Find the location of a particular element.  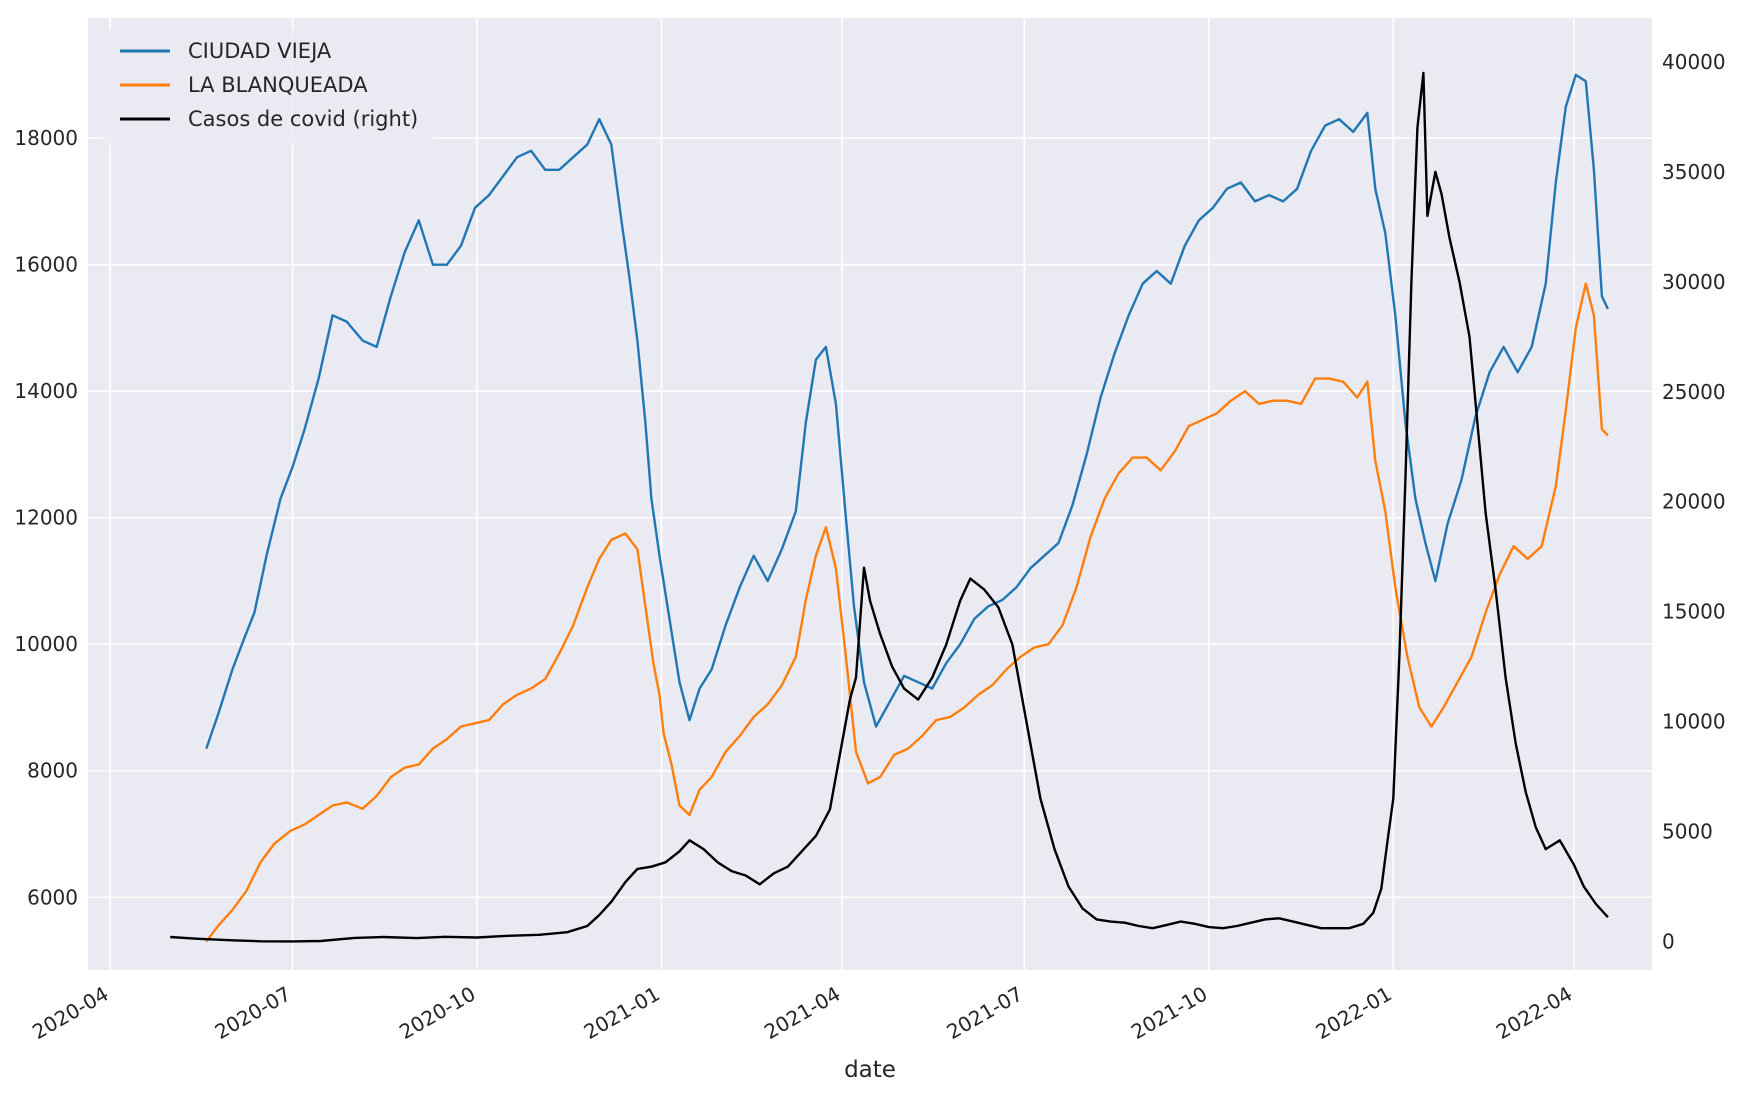

legend-label-ciudad-vieja: CIUDAD VIEJA is located at coordinates (260, 51).